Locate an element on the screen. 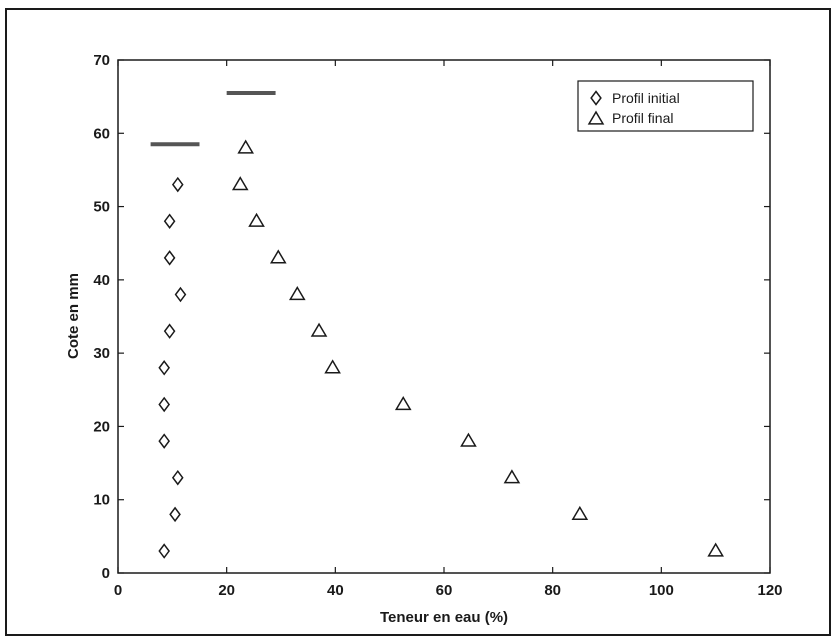  legend-label: Profil final is located at coordinates (642, 118).